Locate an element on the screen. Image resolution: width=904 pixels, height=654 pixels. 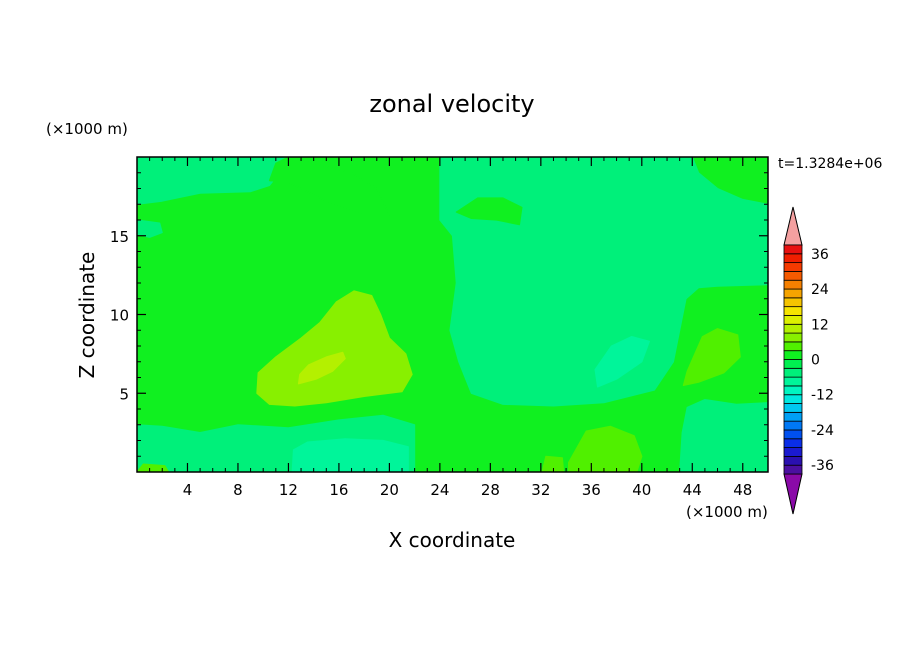
colorbar-tick-label: -12 is located at coordinates (822, 396).